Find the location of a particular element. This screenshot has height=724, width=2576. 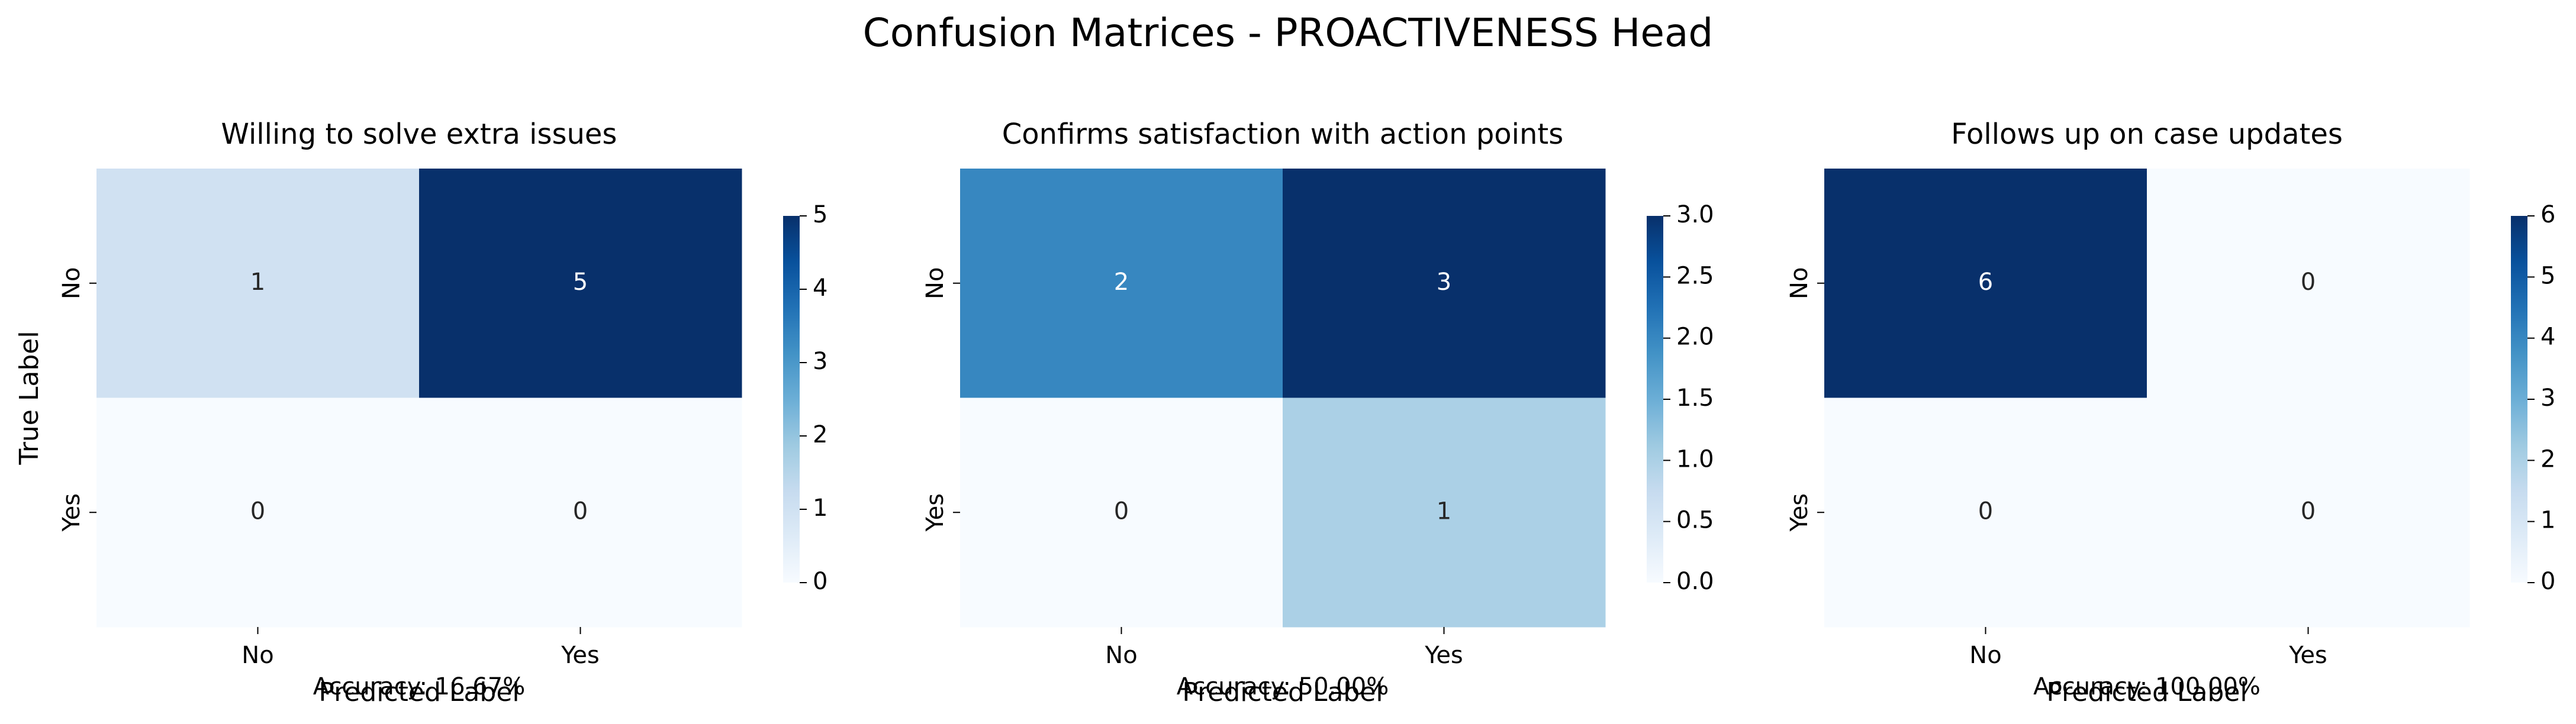

accuracy-label: Accuracy: 16.67% is located at coordinates (419, 686).